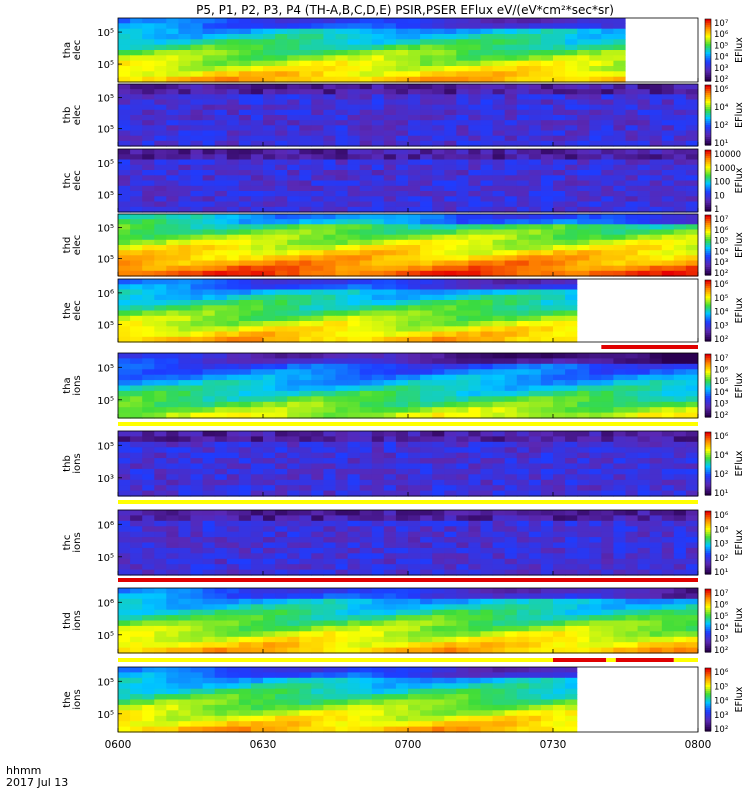 This screenshot has height=800, width=750. I want to click on colorbar-frame, so click(708, 180).